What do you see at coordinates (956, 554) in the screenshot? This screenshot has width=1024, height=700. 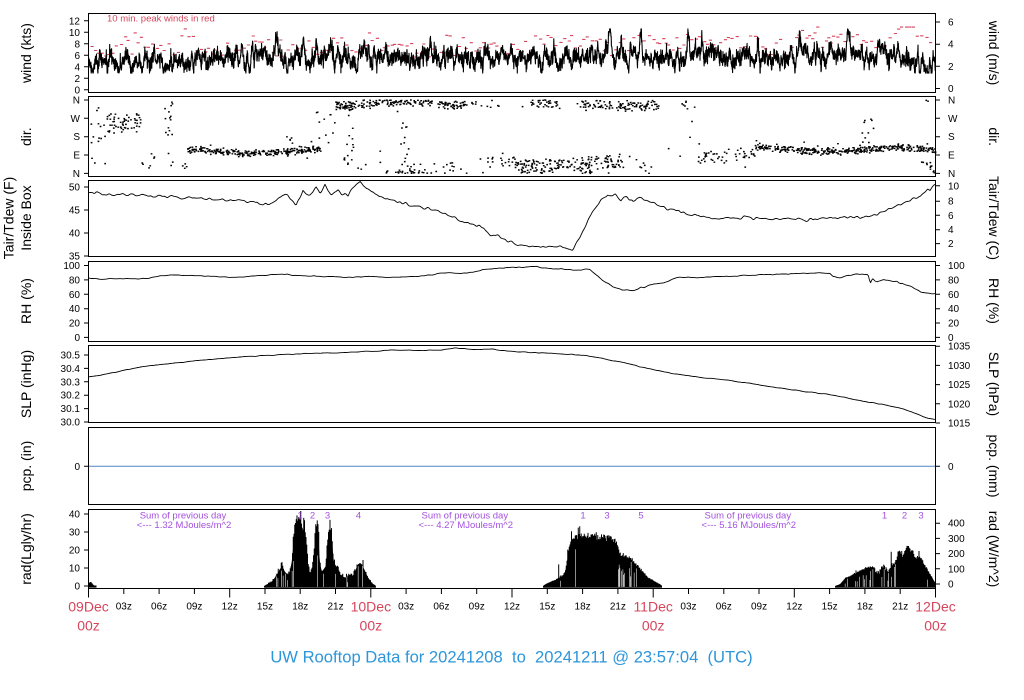 I see `svg-text: 200` at bounding box center [956, 554].